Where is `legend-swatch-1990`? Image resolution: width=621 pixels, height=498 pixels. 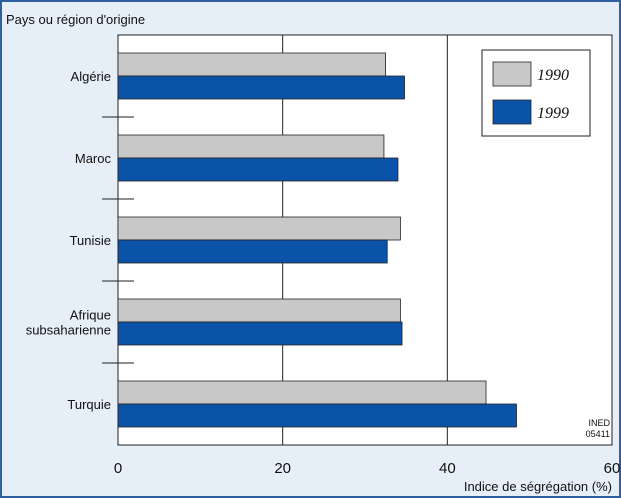
legend-swatch-1990 is located at coordinates (512, 74).